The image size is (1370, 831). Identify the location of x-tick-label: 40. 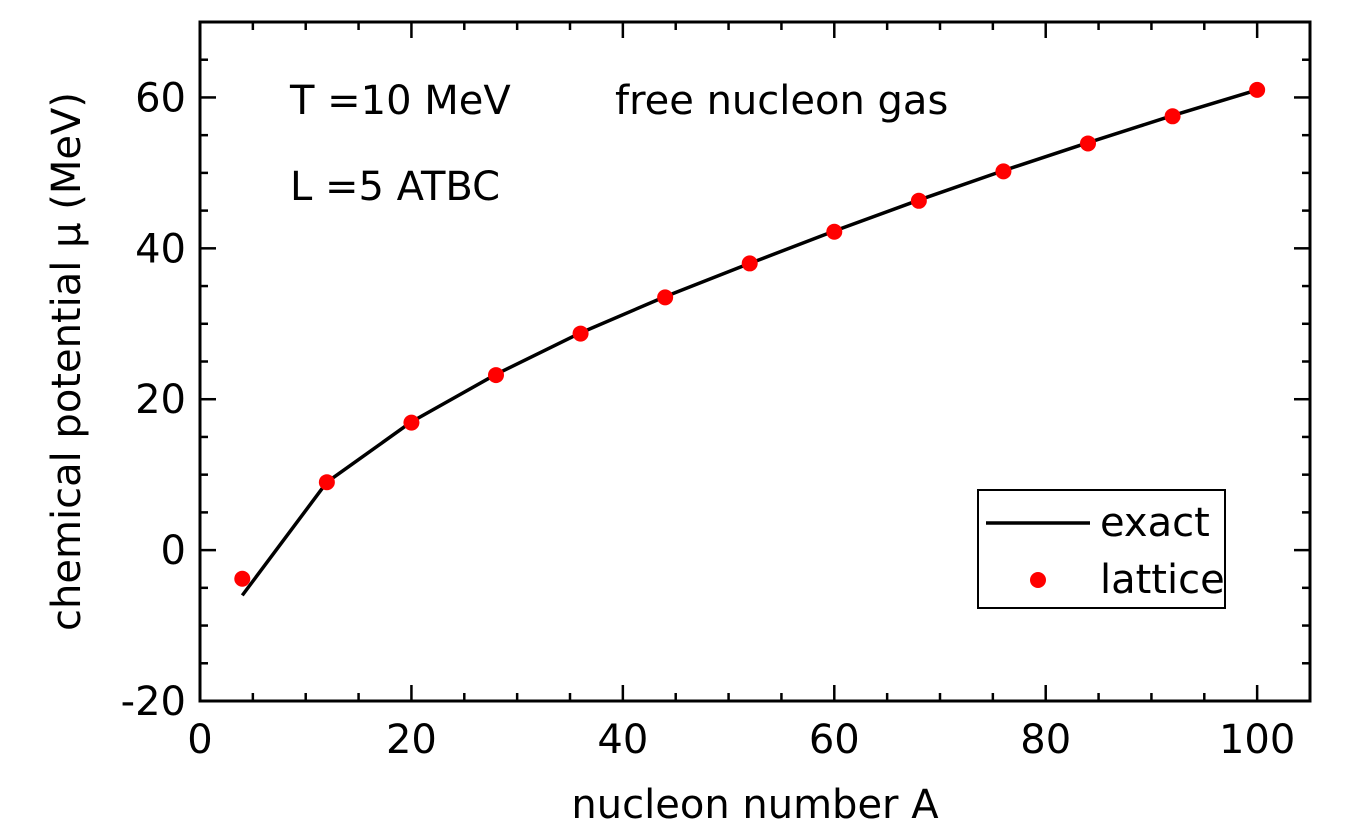
(622, 740).